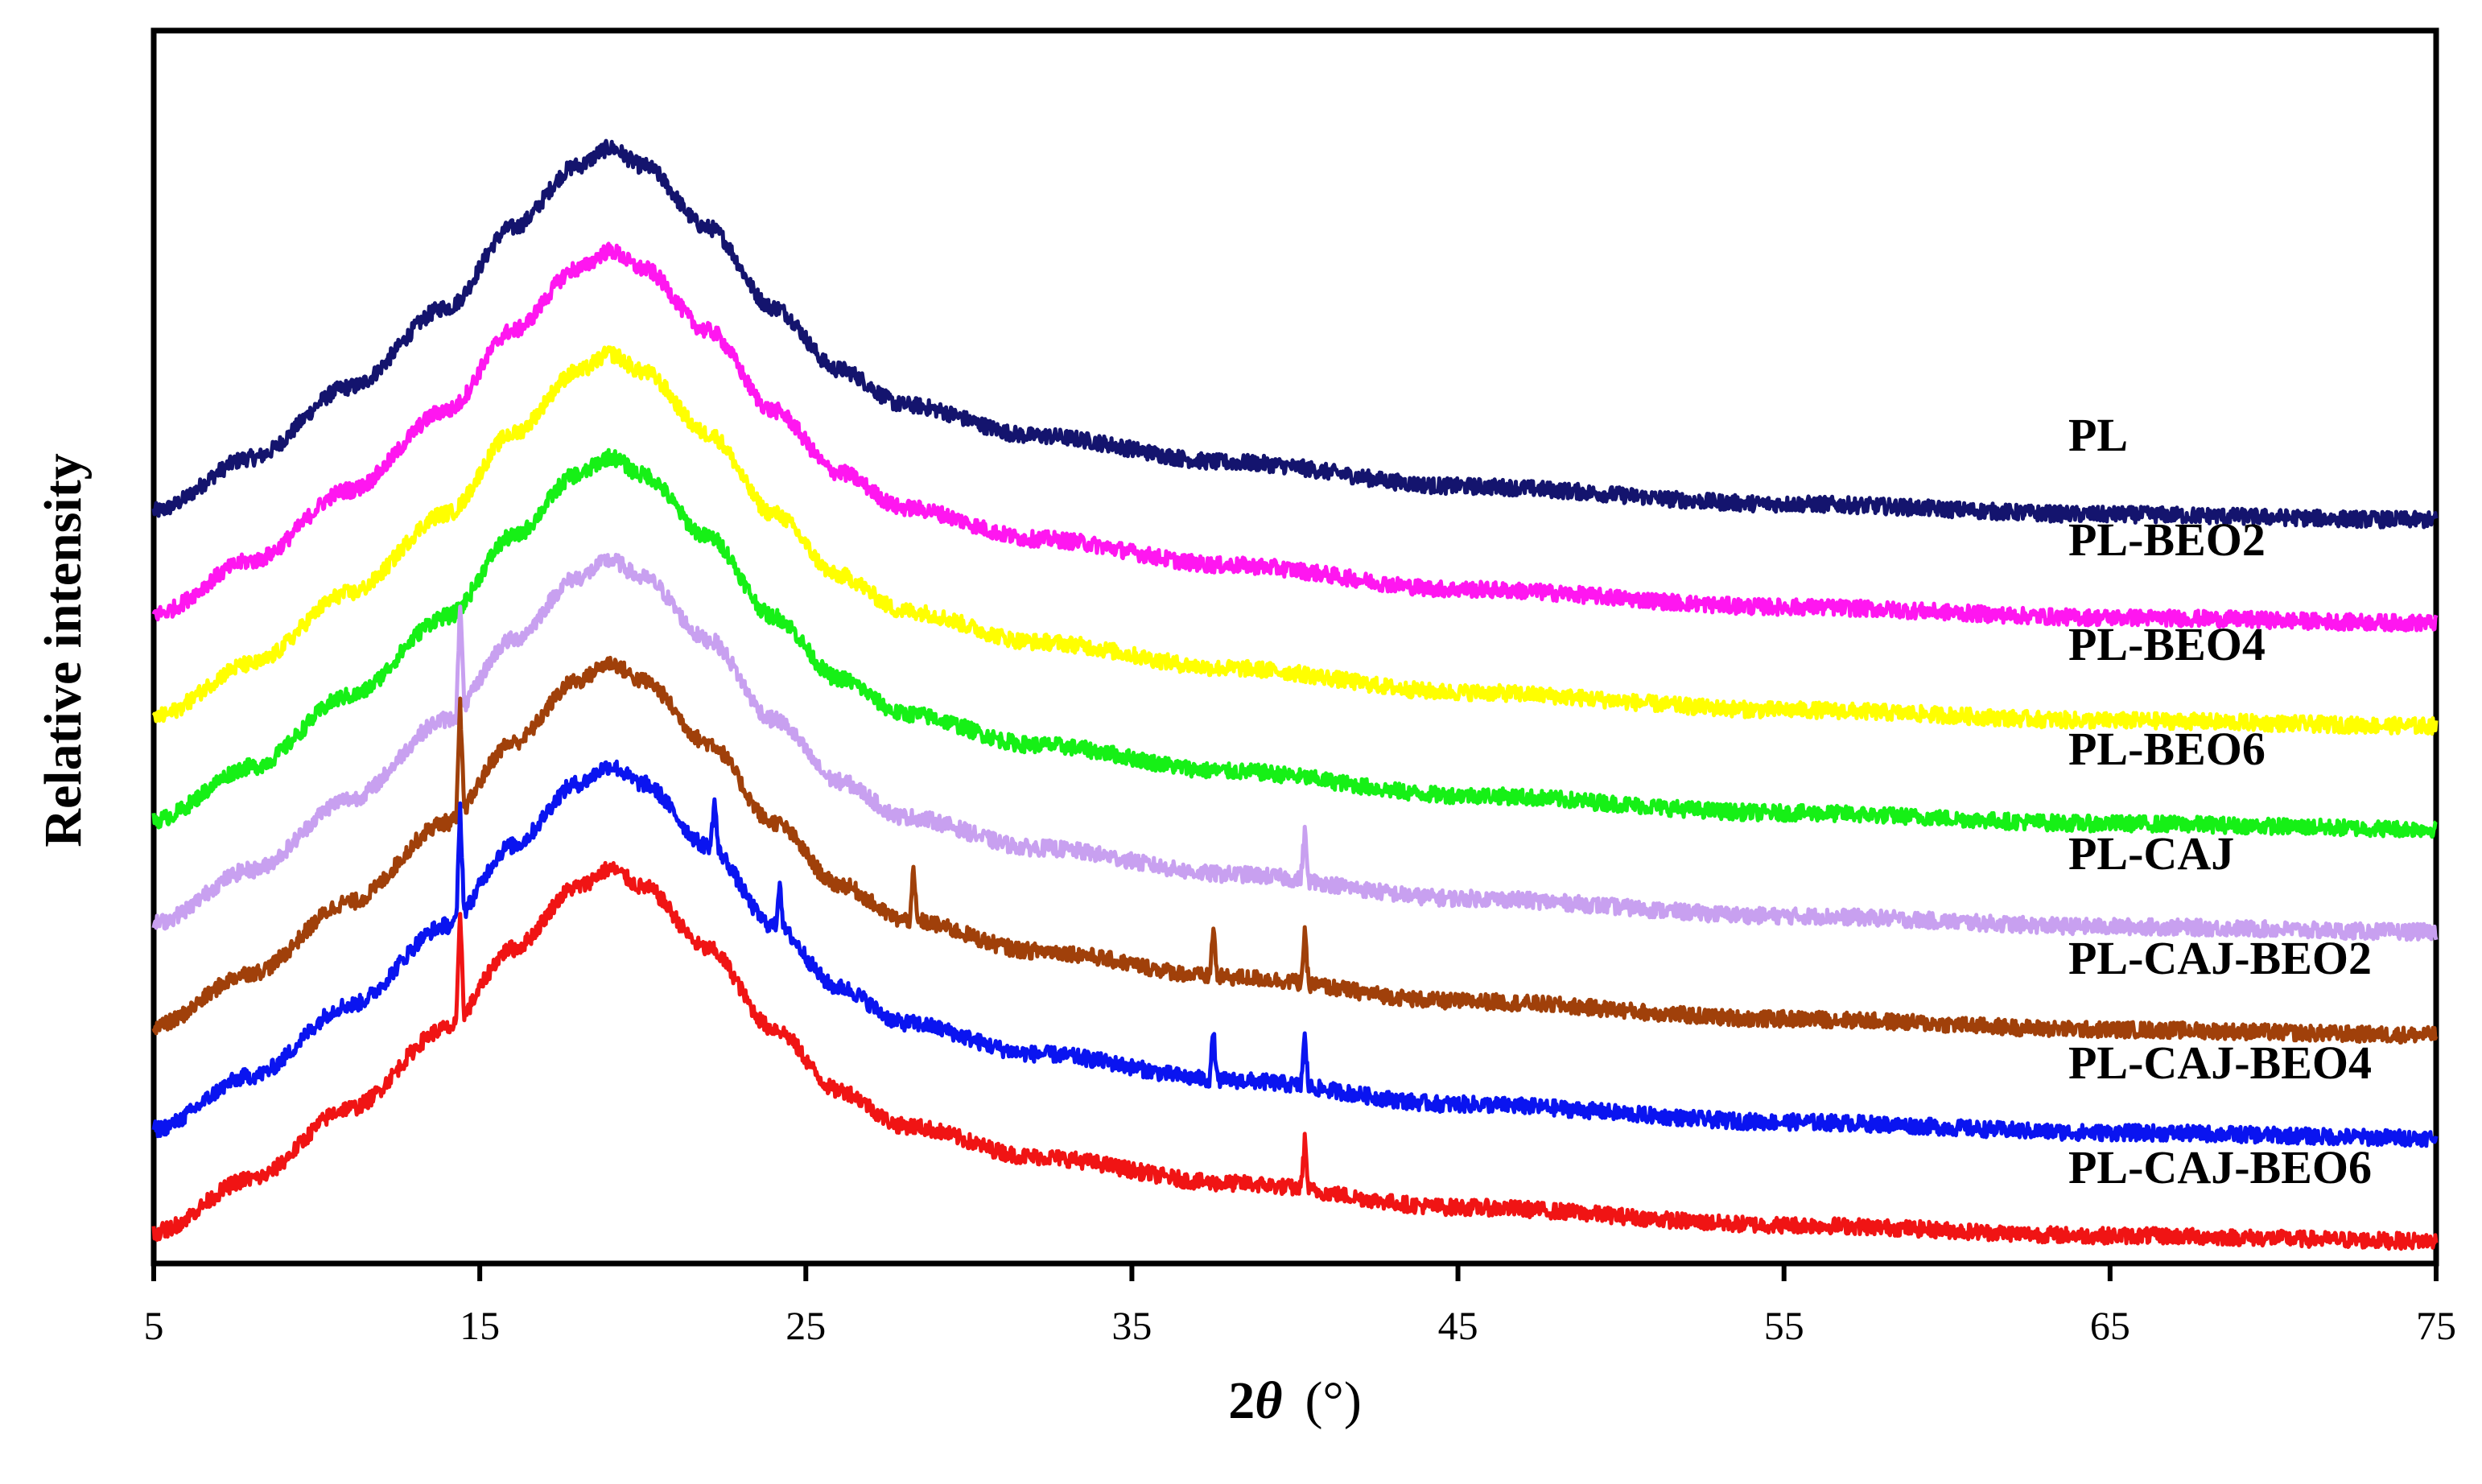  What do you see at coordinates (2167, 539) in the screenshot?
I see `series-label-pl-beo2: PL-BEO2` at bounding box center [2167, 539].